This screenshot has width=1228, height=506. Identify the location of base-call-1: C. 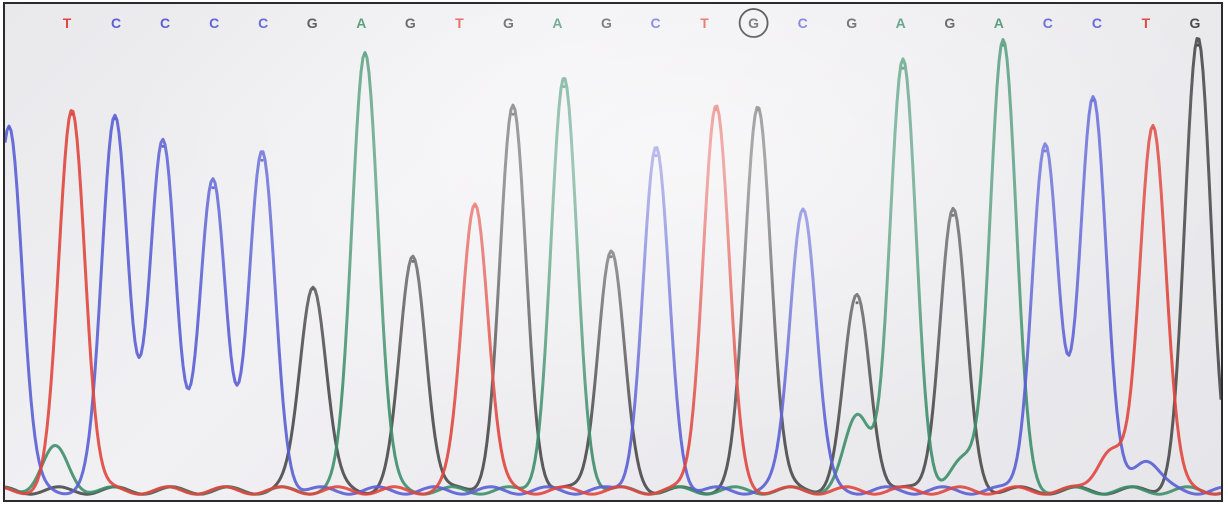
(116, 23).